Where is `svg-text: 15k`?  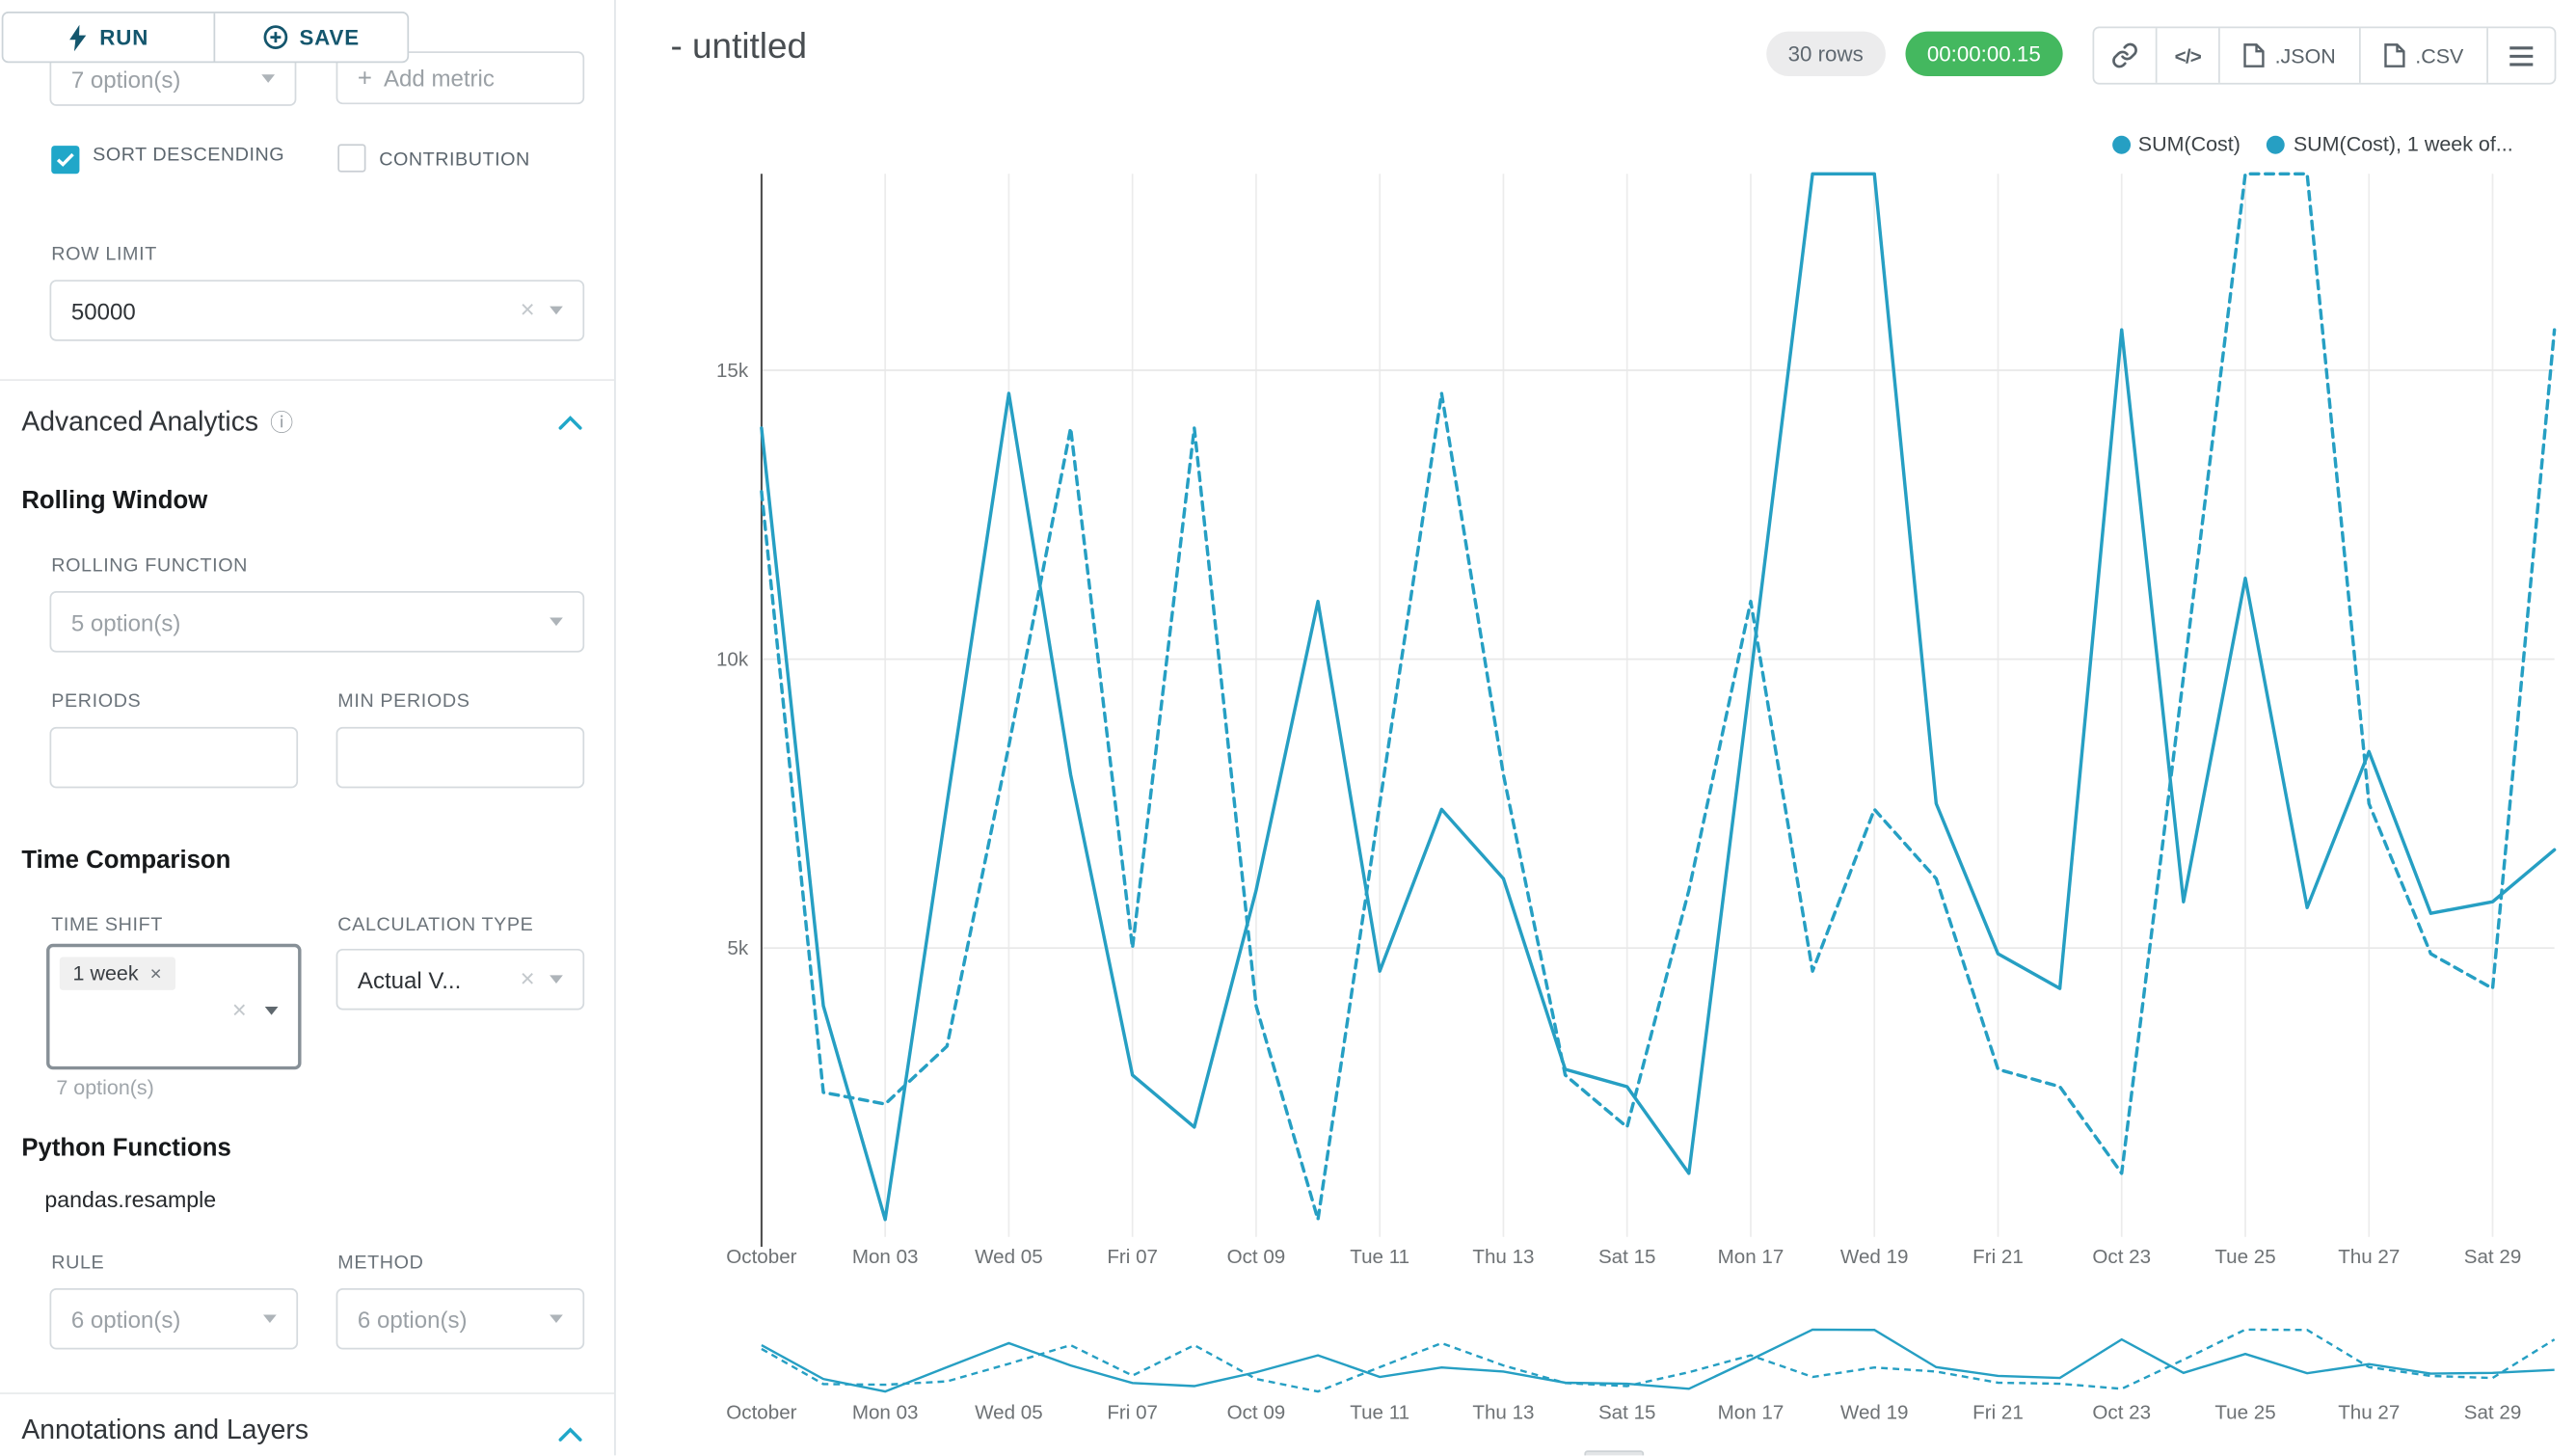 svg-text: 15k is located at coordinates (733, 371).